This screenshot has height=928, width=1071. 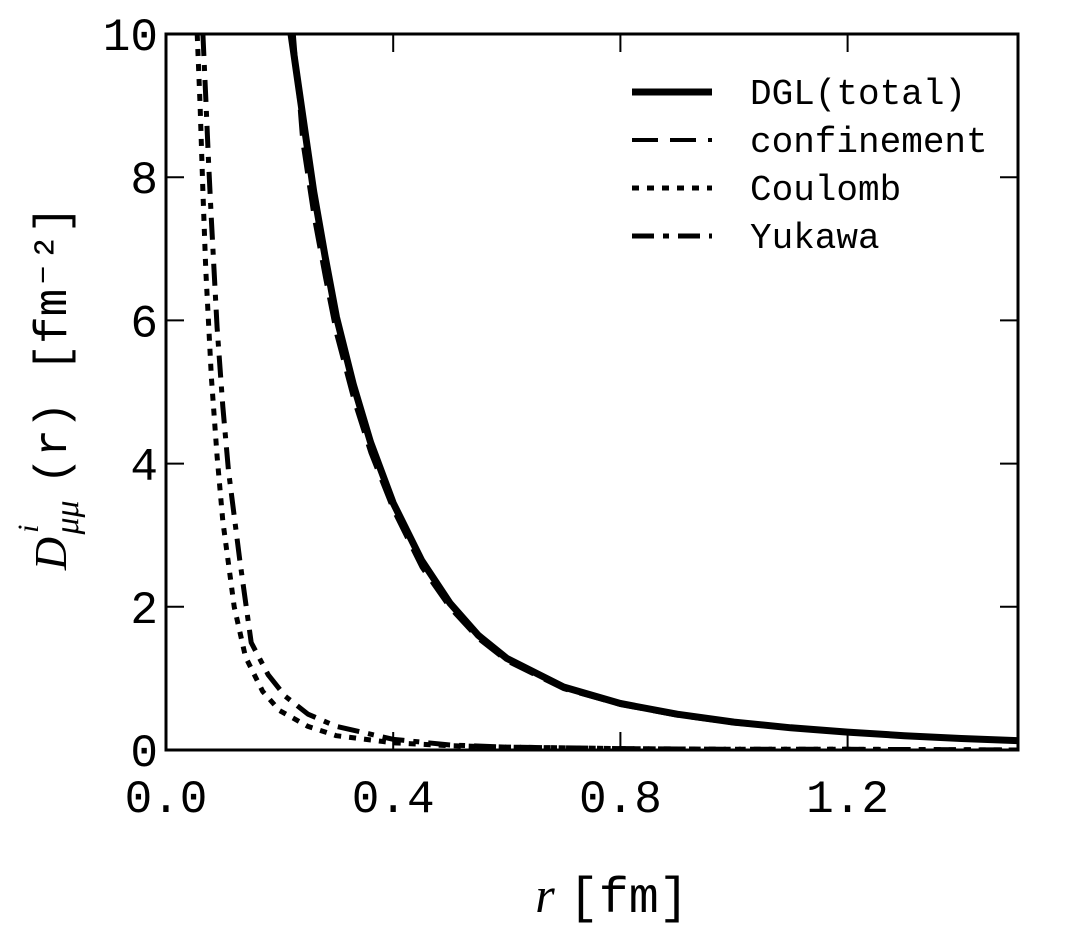 I want to click on legend-label: DGL(total), so click(x=858, y=94).